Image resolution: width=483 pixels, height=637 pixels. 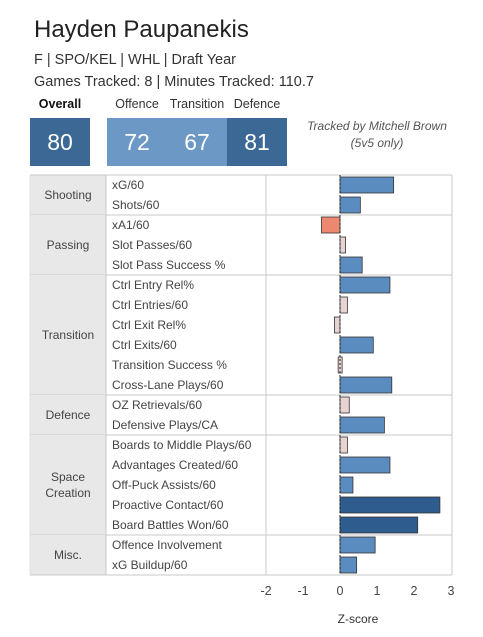 What do you see at coordinates (141, 29) in the screenshot?
I see `player-name: Hayden Paupanekis` at bounding box center [141, 29].